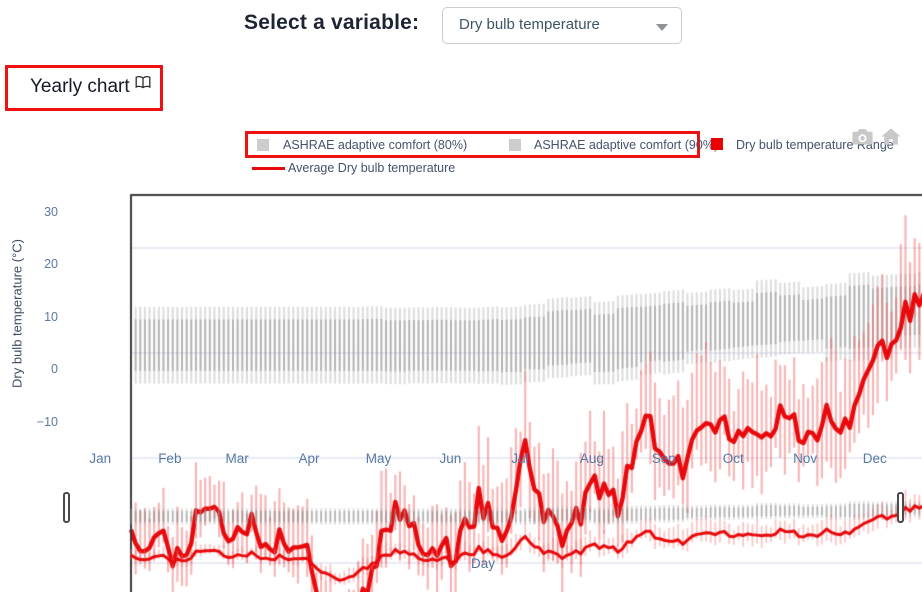 The width and height of the screenshot is (922, 592). What do you see at coordinates (54, 369) in the screenshot?
I see `y-axis-tick-label: 0` at bounding box center [54, 369].